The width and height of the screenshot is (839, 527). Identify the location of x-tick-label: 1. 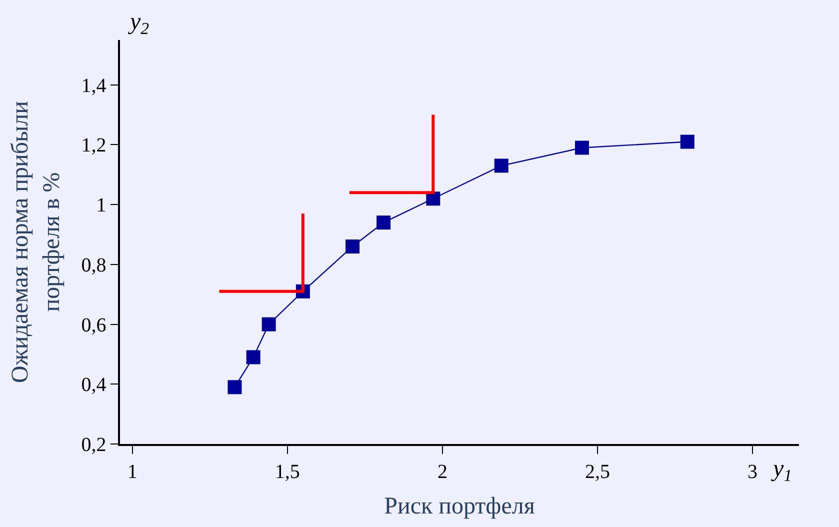
(132, 471).